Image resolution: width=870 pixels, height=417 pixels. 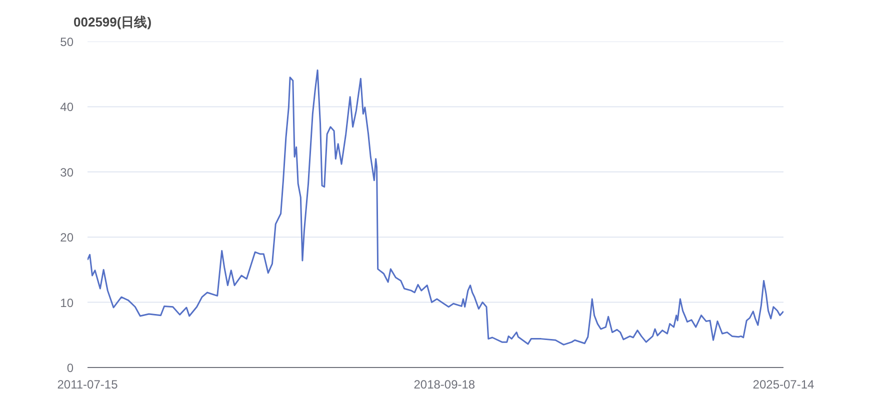 What do you see at coordinates (113, 22) in the screenshot?
I see `chart-title: 002599(日线)` at bounding box center [113, 22].